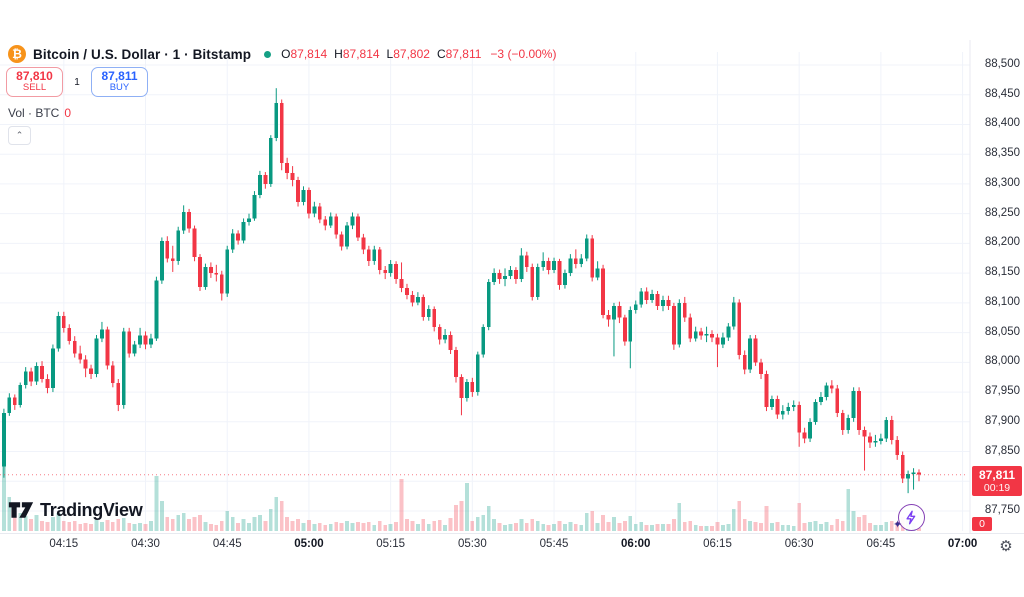  What do you see at coordinates (142, 54) in the screenshot?
I see `symbol-title: Bitcoin / U.S. Dollar · 1 · Bitstamp` at bounding box center [142, 54].